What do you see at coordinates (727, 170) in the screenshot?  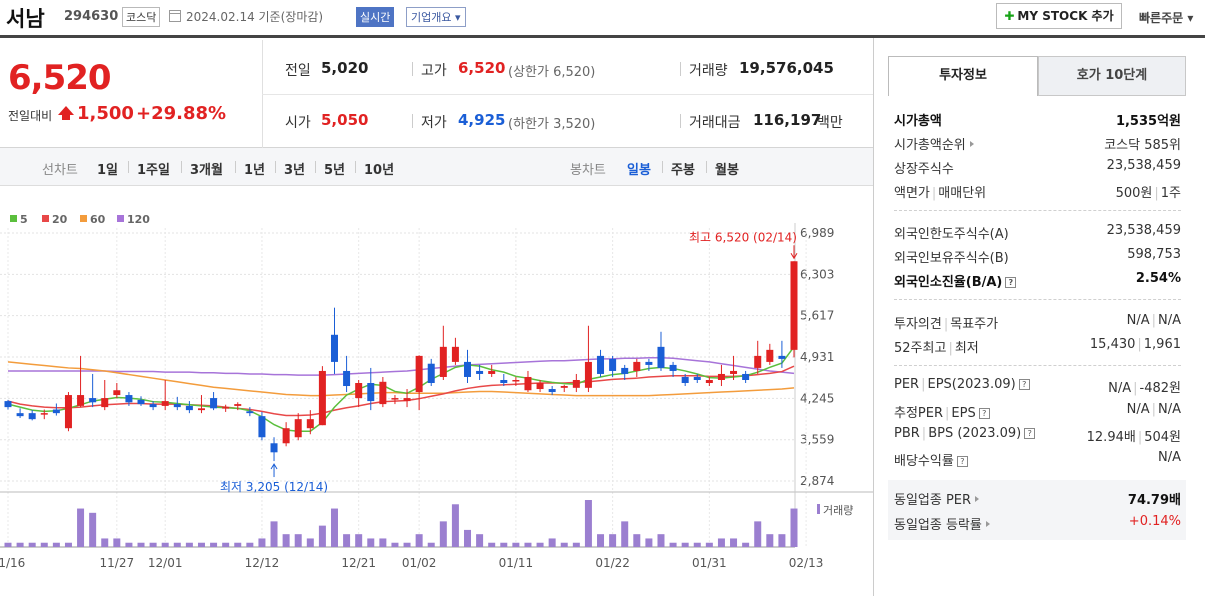 I see `tab-monthly: 월봉` at bounding box center [727, 170].